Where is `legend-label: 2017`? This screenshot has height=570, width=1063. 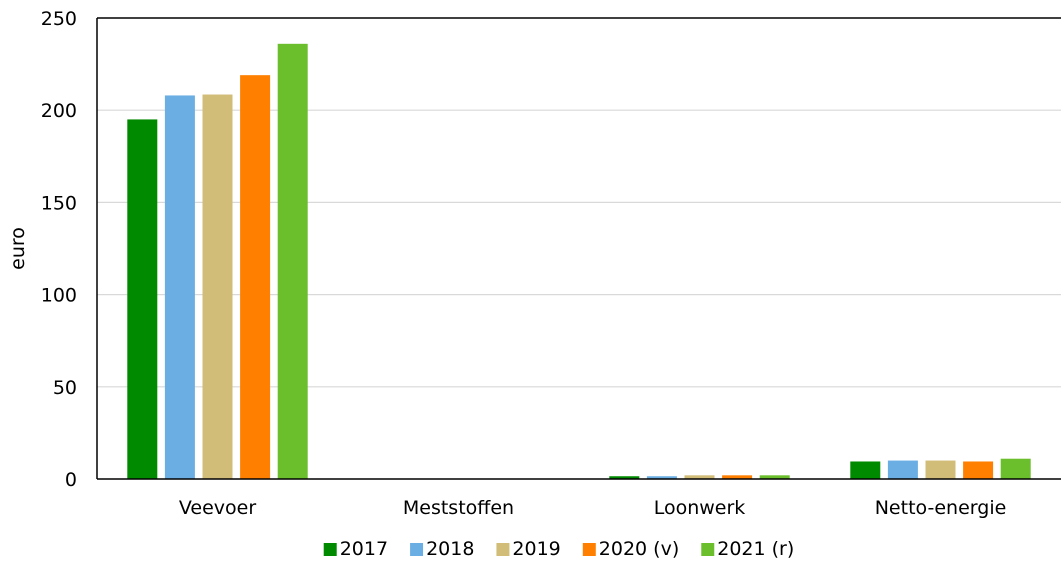
legend-label: 2017 is located at coordinates (364, 549).